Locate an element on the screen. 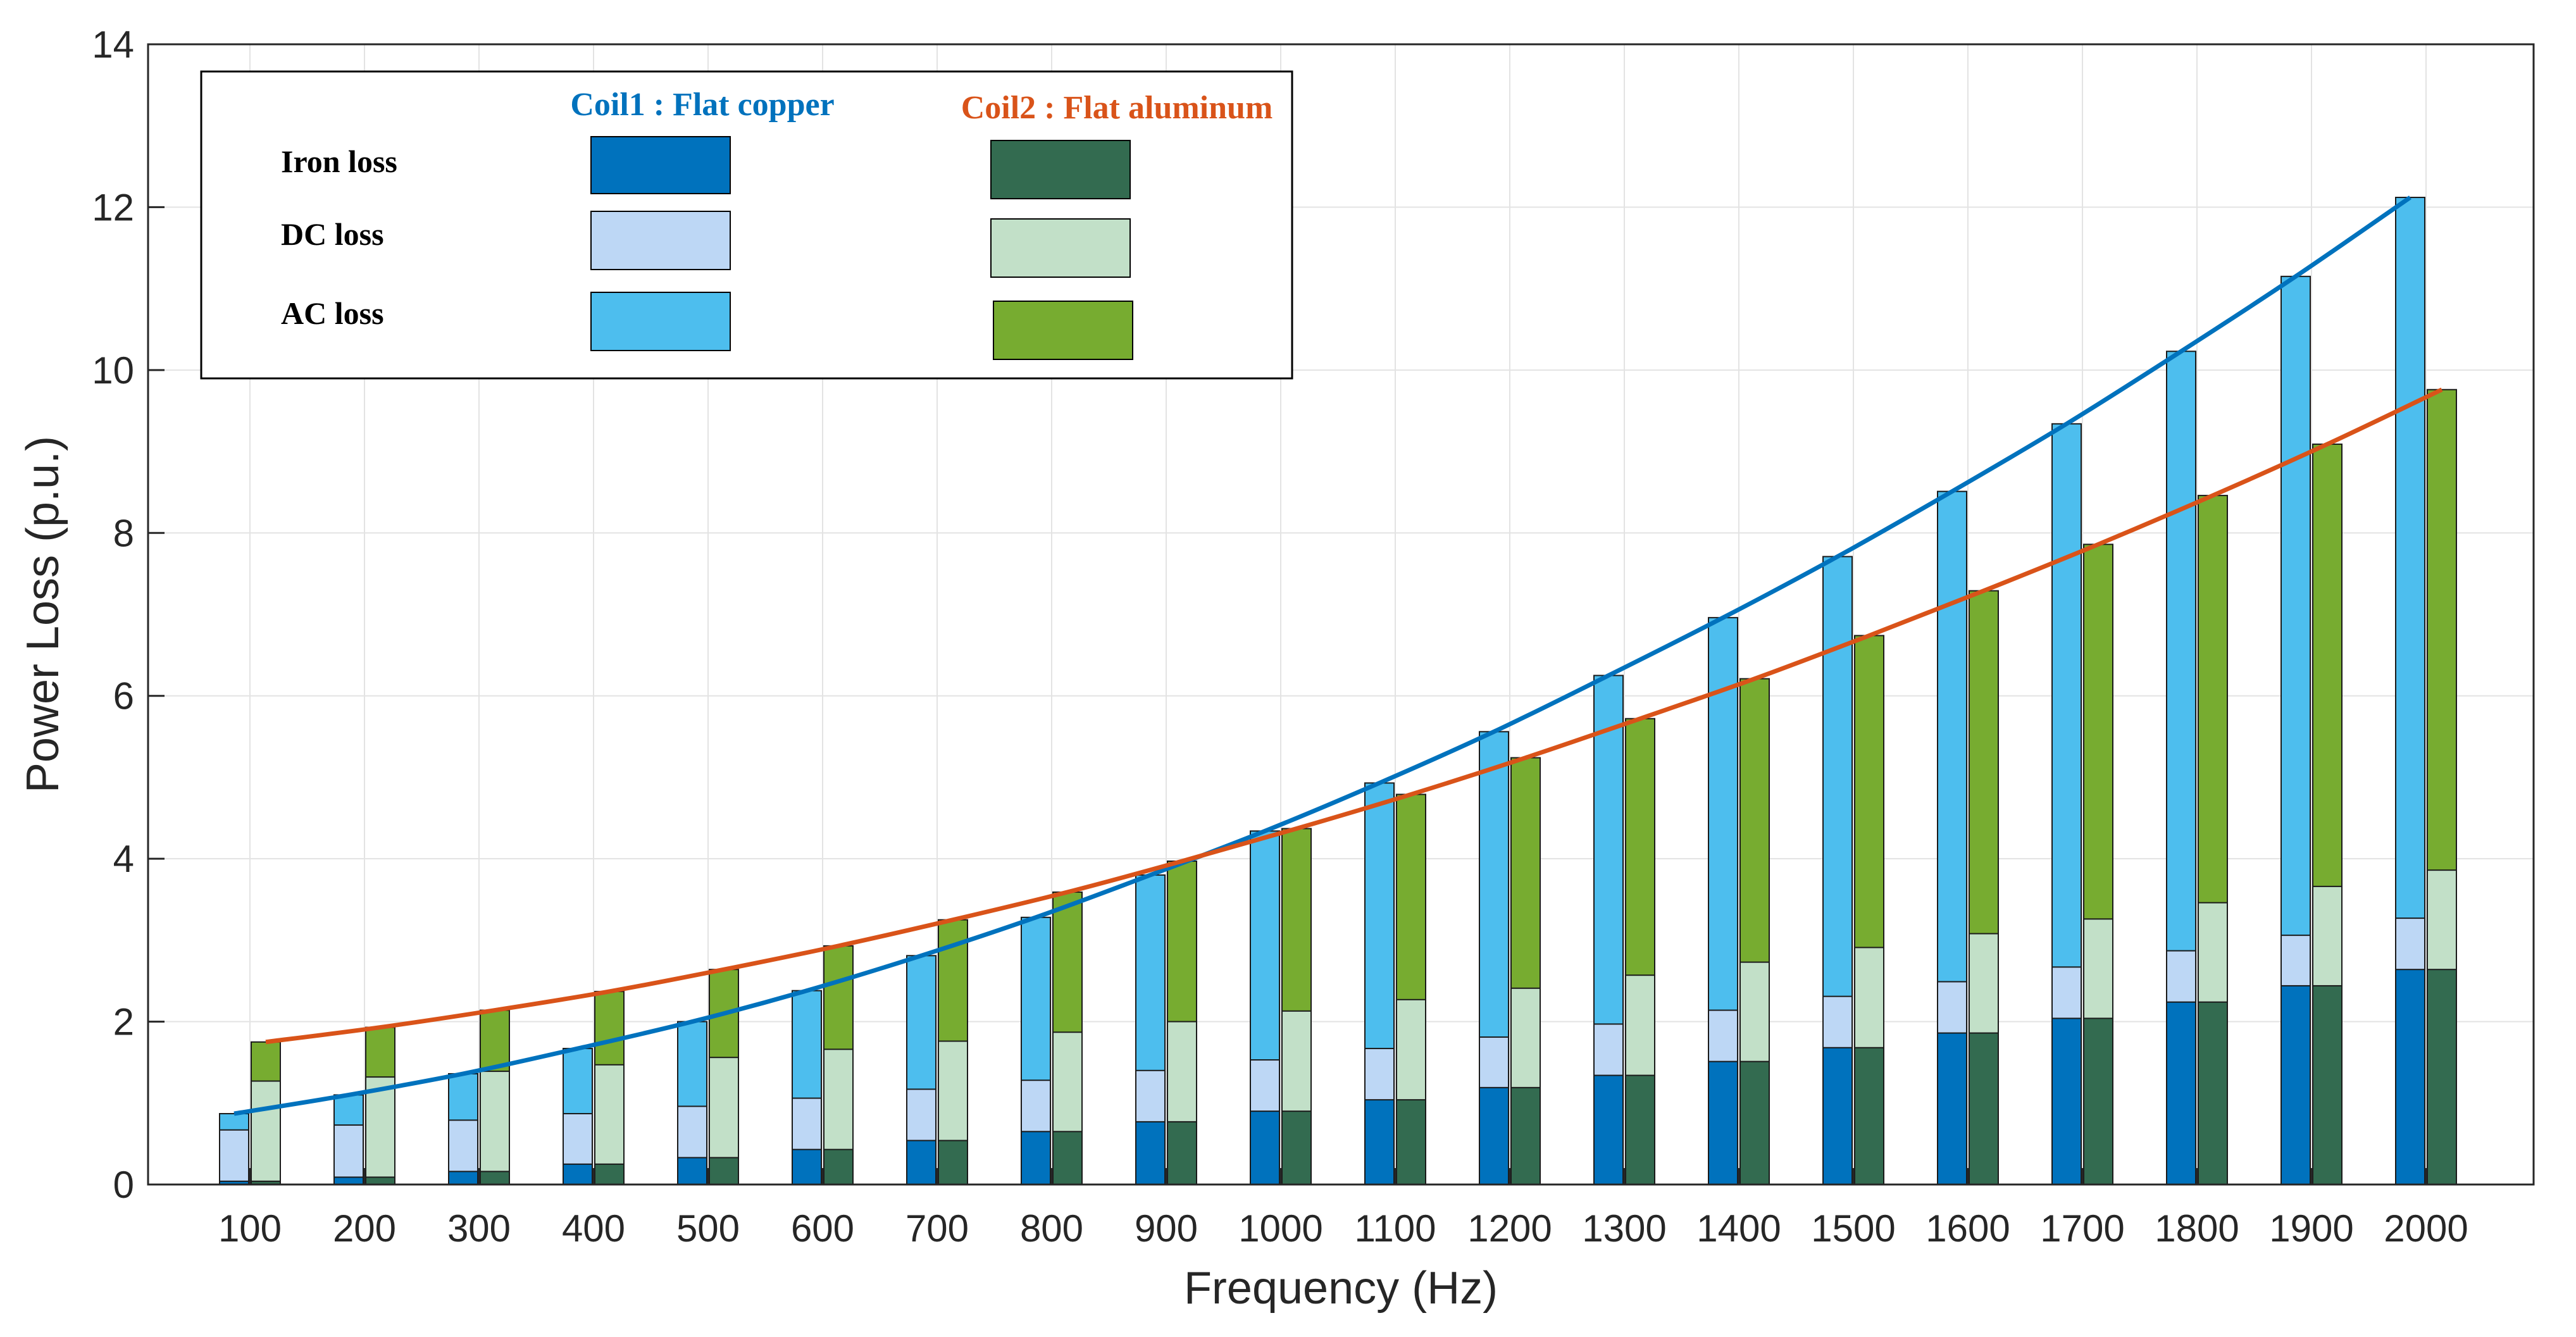 The width and height of the screenshot is (2576, 1337). x-axis-title: Frequency (Hz) is located at coordinates (1341, 1288).